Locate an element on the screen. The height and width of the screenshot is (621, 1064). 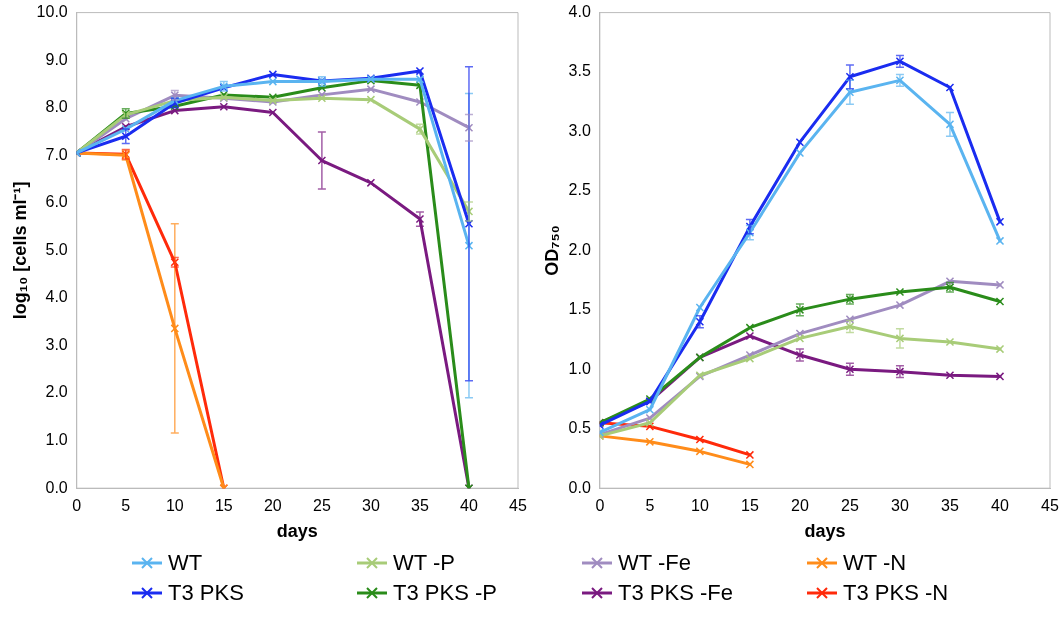
legend-label: WT -N is located at coordinates (875, 563).